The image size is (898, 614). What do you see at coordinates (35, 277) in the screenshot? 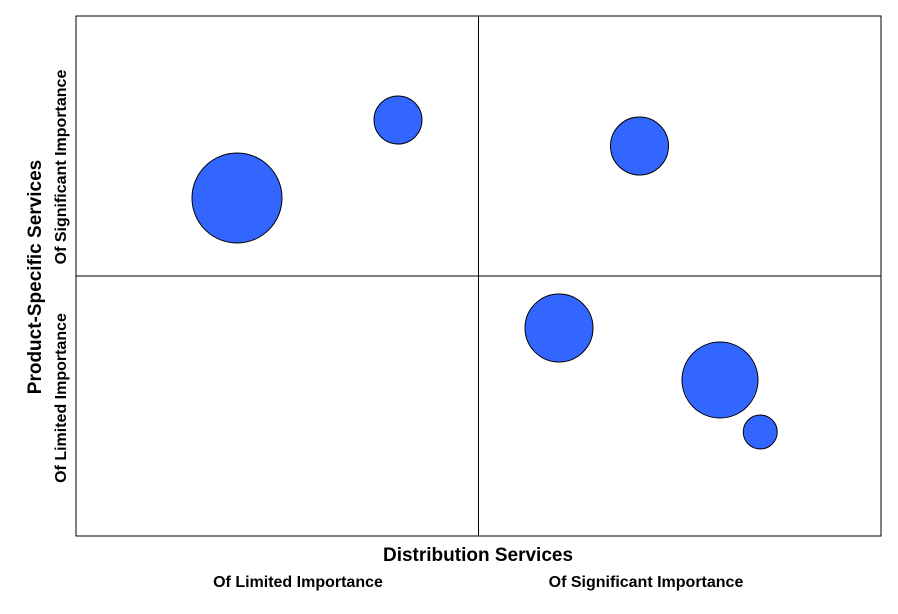
I see `y-axis-title: Product-Specific Services` at bounding box center [35, 277].